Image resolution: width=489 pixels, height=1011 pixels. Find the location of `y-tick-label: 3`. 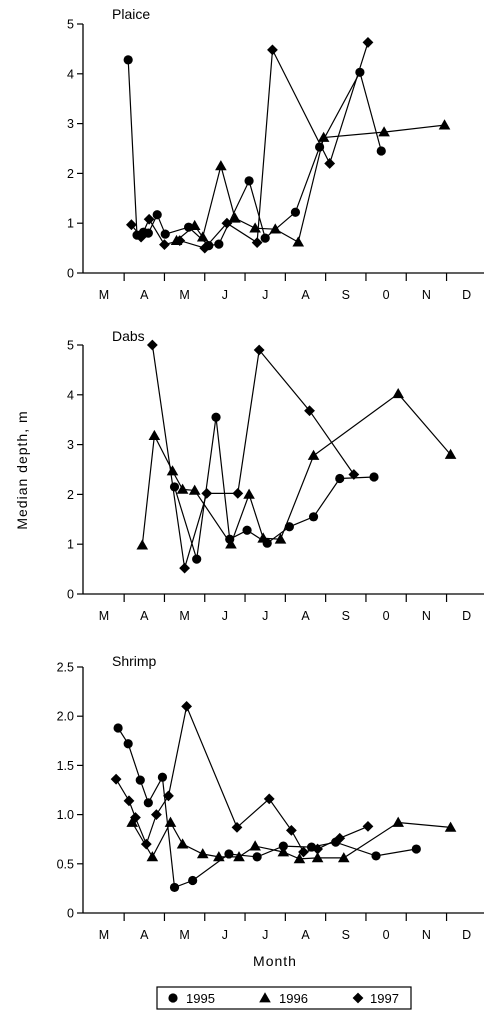

y-tick-label: 3 is located at coordinates (70, 124).